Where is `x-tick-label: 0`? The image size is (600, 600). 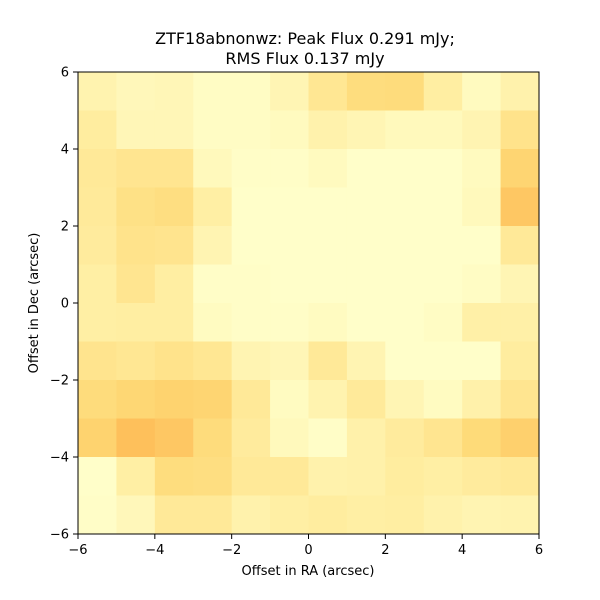 x-tick-label: 0 is located at coordinates (308, 550).